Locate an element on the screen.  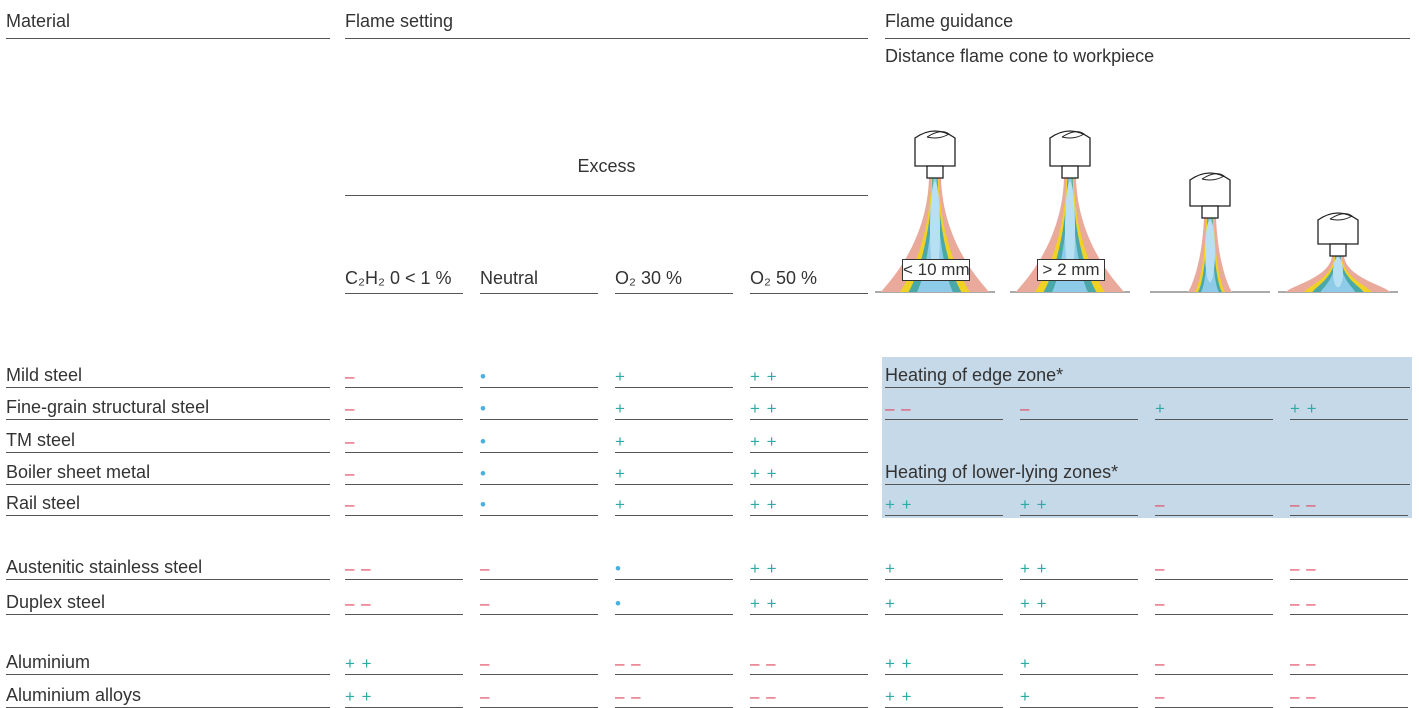
distance-label: > 2 mm is located at coordinates (1071, 270).